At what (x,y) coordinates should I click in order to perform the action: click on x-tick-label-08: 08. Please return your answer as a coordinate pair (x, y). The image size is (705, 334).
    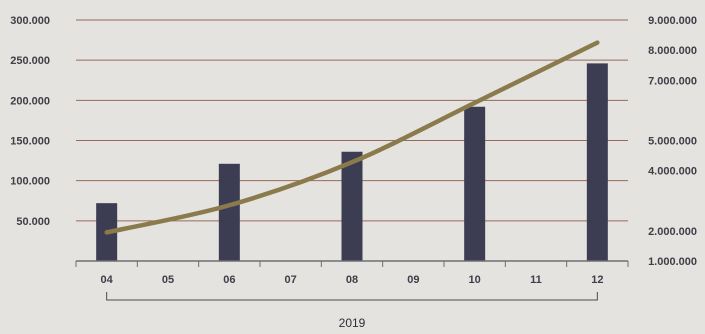
    Looking at the image, I should click on (352, 280).